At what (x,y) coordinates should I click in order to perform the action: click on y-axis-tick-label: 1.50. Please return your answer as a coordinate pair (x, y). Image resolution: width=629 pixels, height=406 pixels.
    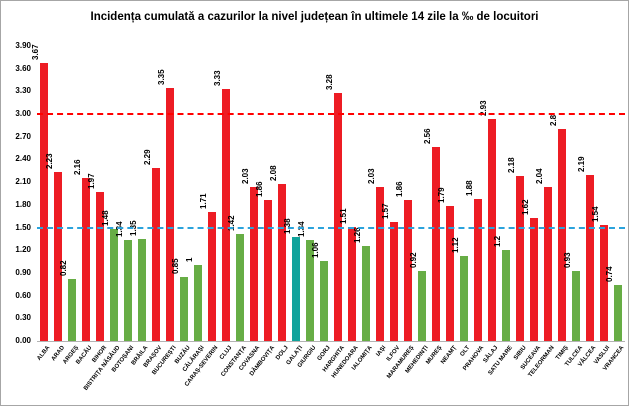
    Looking at the image, I should click on (23, 227).